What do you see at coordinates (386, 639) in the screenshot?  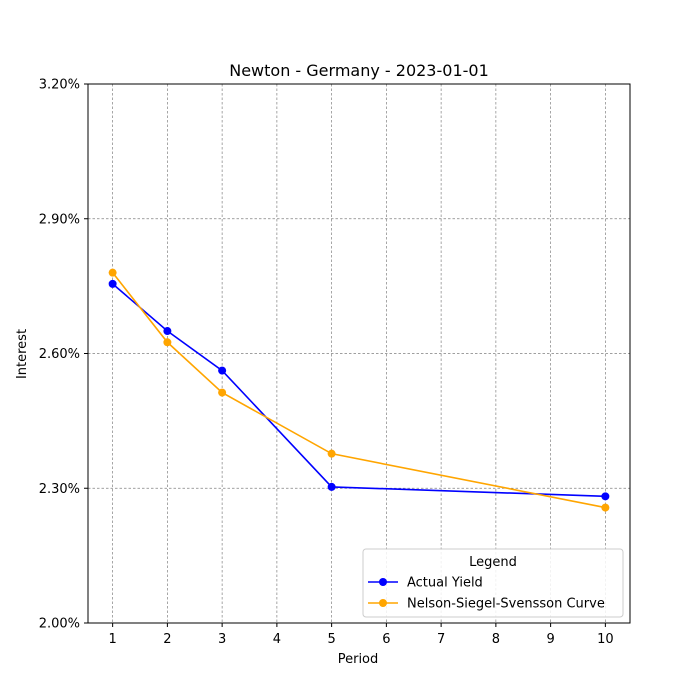 I see `x-tick-label: 6` at bounding box center [386, 639].